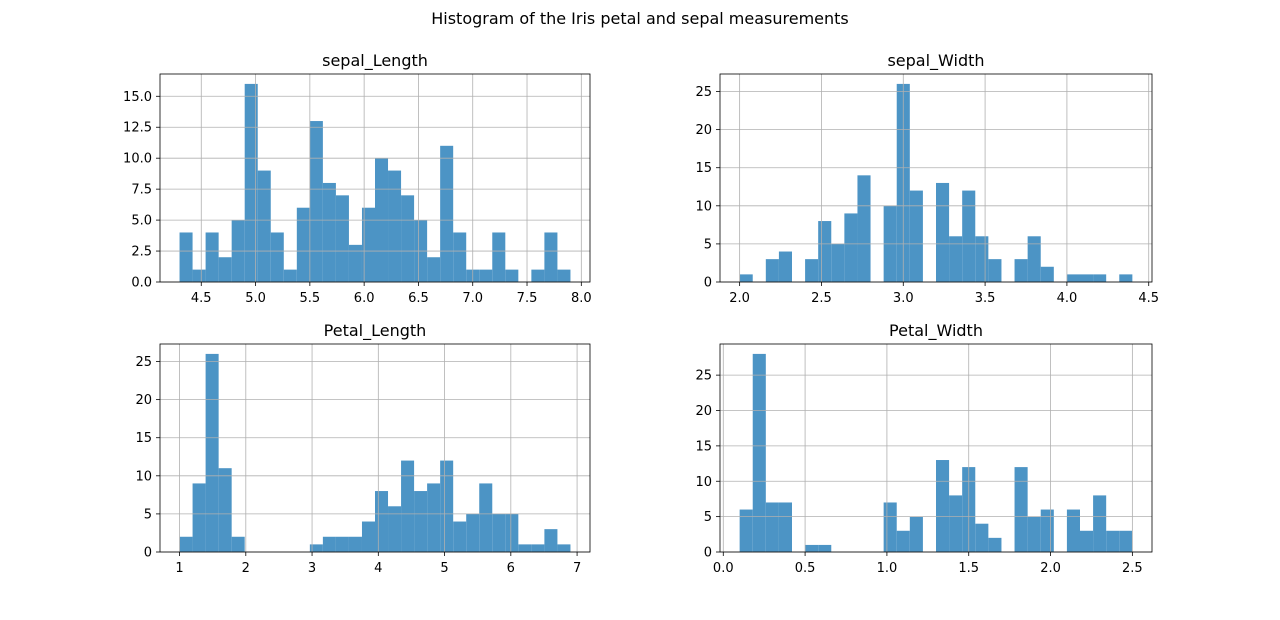  I want to click on x-tick-label: 3.5, so click(985, 298).